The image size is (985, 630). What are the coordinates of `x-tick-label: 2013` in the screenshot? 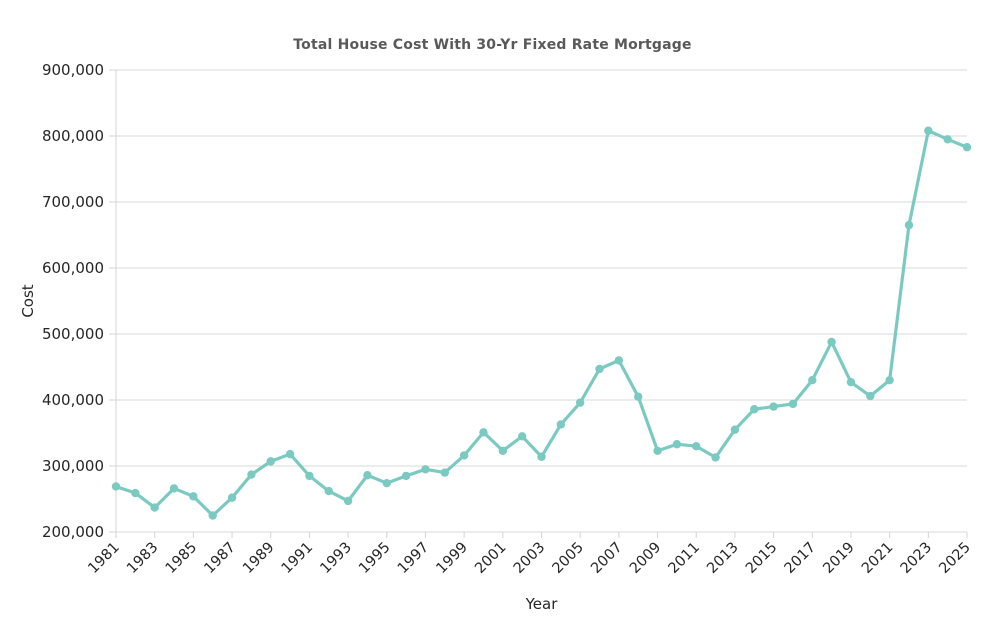 It's located at (722, 558).